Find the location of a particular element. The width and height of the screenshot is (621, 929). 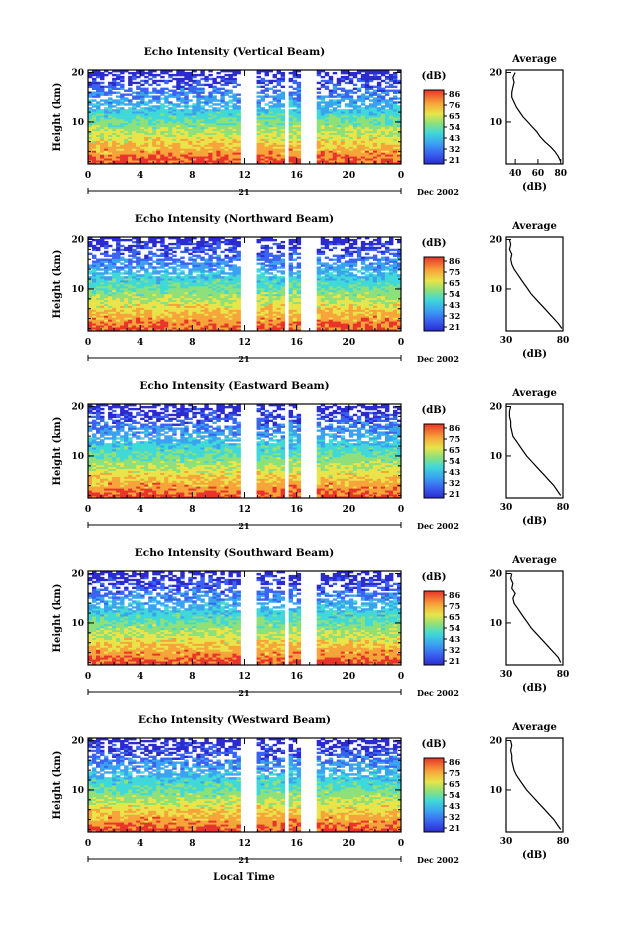

x-tick-label: 16 is located at coordinates (296, 176).